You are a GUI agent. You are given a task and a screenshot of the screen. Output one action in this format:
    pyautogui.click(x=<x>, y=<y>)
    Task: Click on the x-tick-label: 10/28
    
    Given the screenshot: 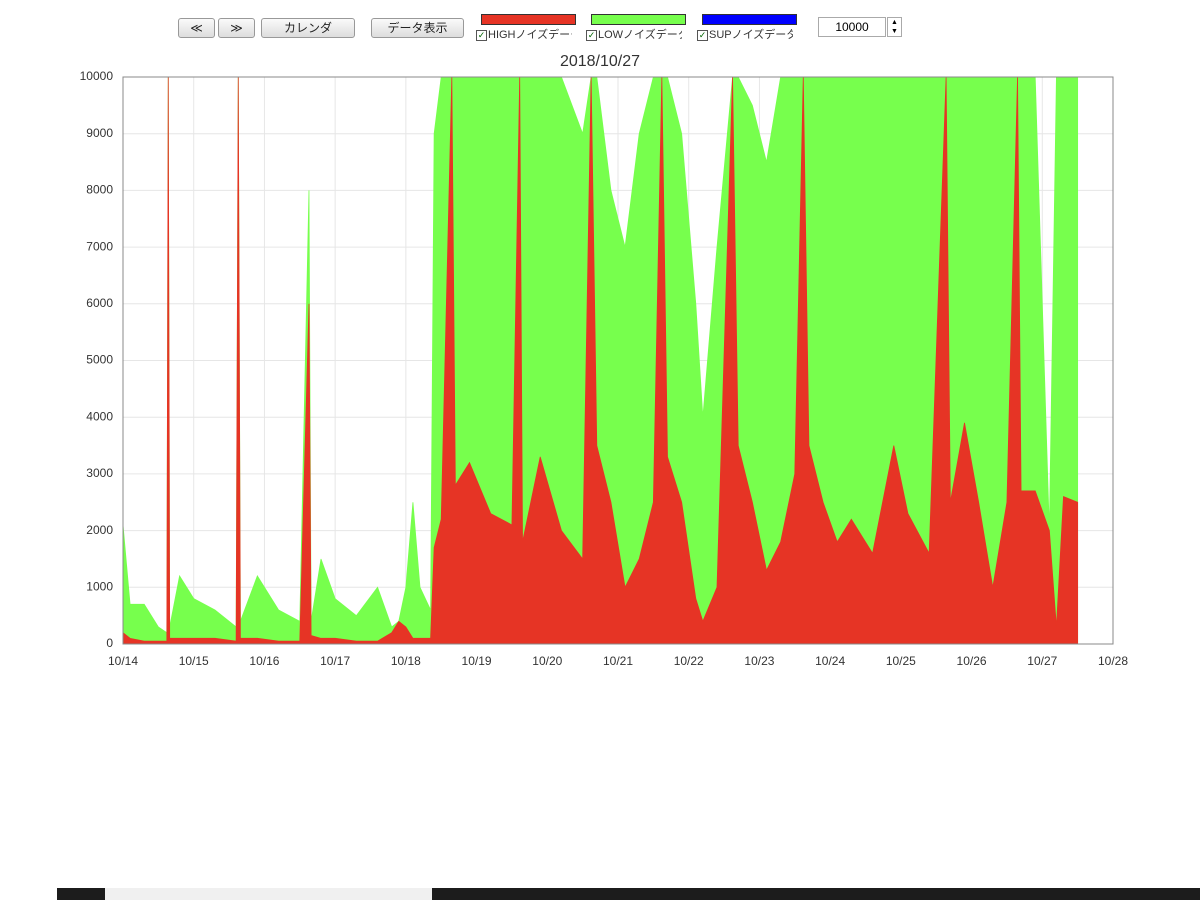 What is the action you would take?
    pyautogui.click(x=1113, y=661)
    